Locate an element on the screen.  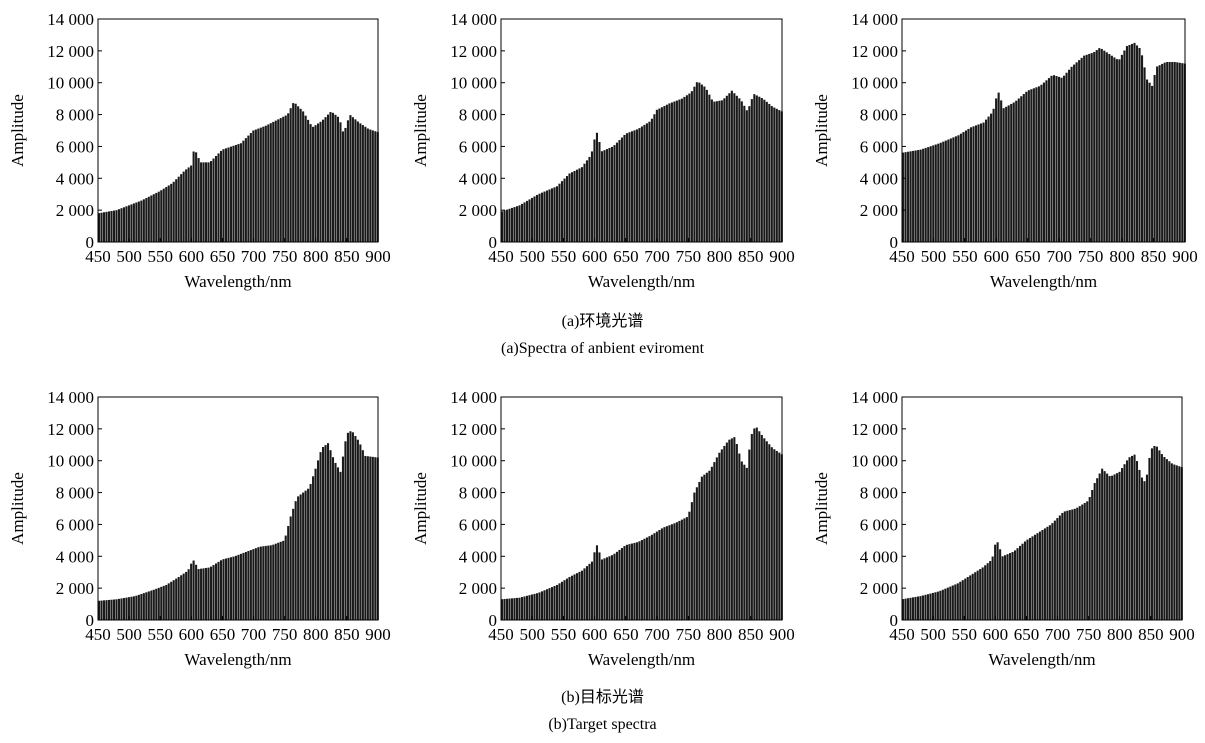
x-tick-label: 600 is located at coordinates (996, 634).